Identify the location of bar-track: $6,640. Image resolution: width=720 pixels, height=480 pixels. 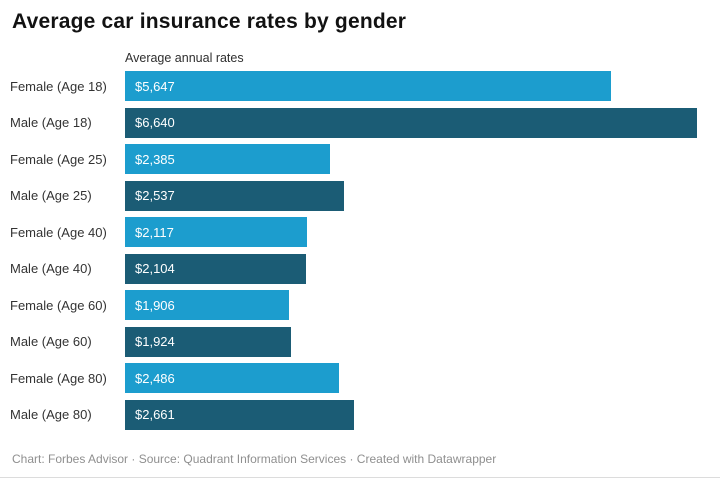
(411, 122).